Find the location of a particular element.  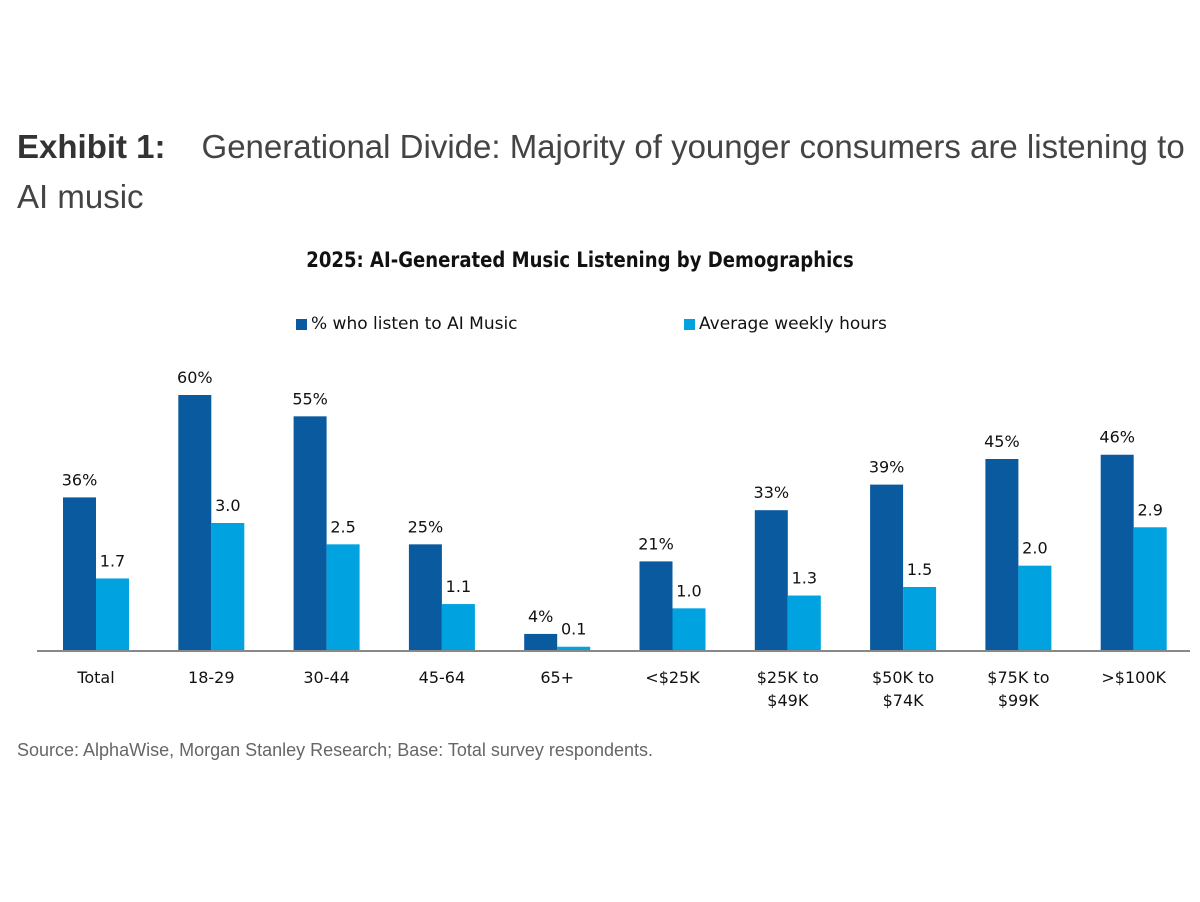

data-label: 36% is located at coordinates (80, 479).